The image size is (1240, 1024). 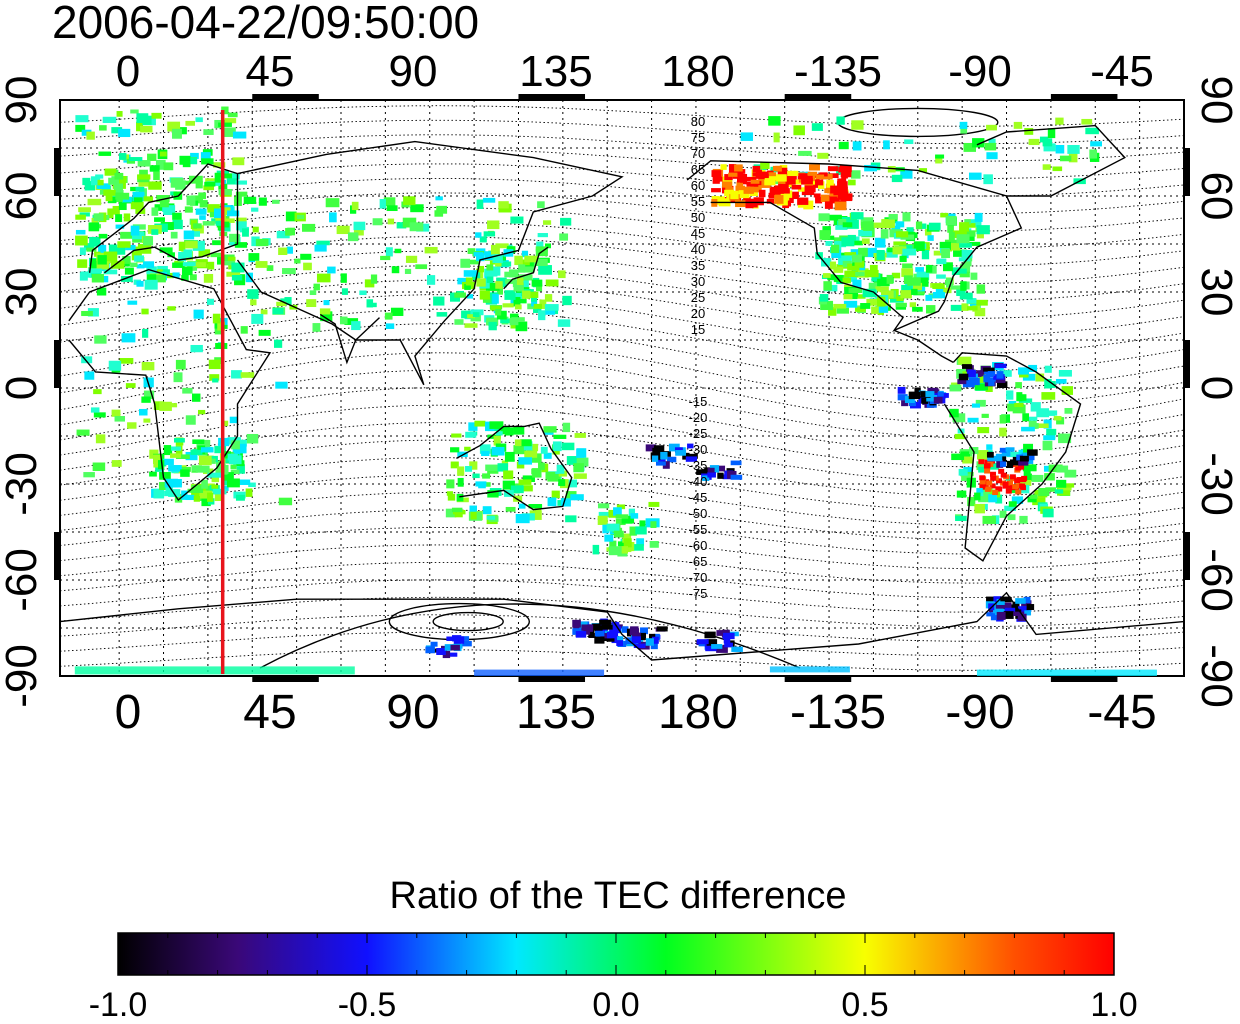 What do you see at coordinates (698, 401) in the screenshot?
I see `contour-label-south: -15` at bounding box center [698, 401].